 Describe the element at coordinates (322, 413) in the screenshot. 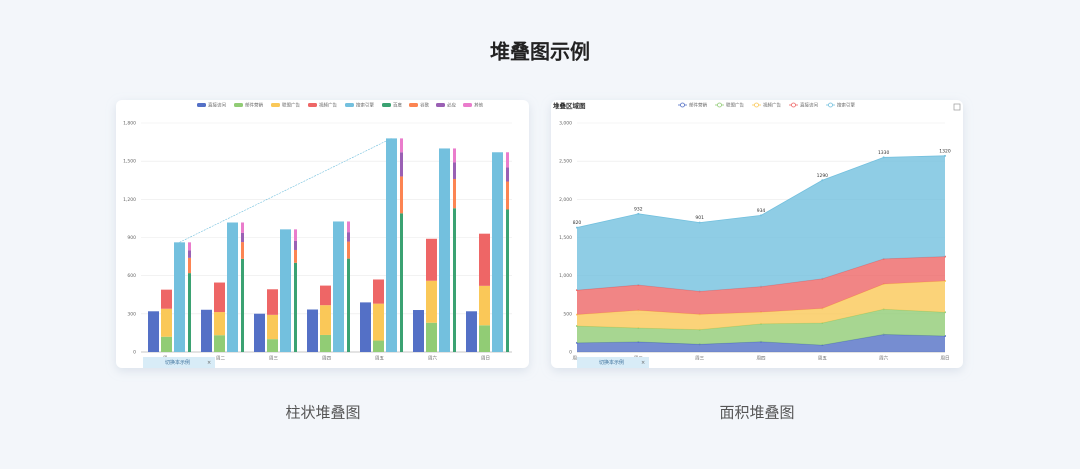

I see `caption: 柱状堆叠图` at that location.